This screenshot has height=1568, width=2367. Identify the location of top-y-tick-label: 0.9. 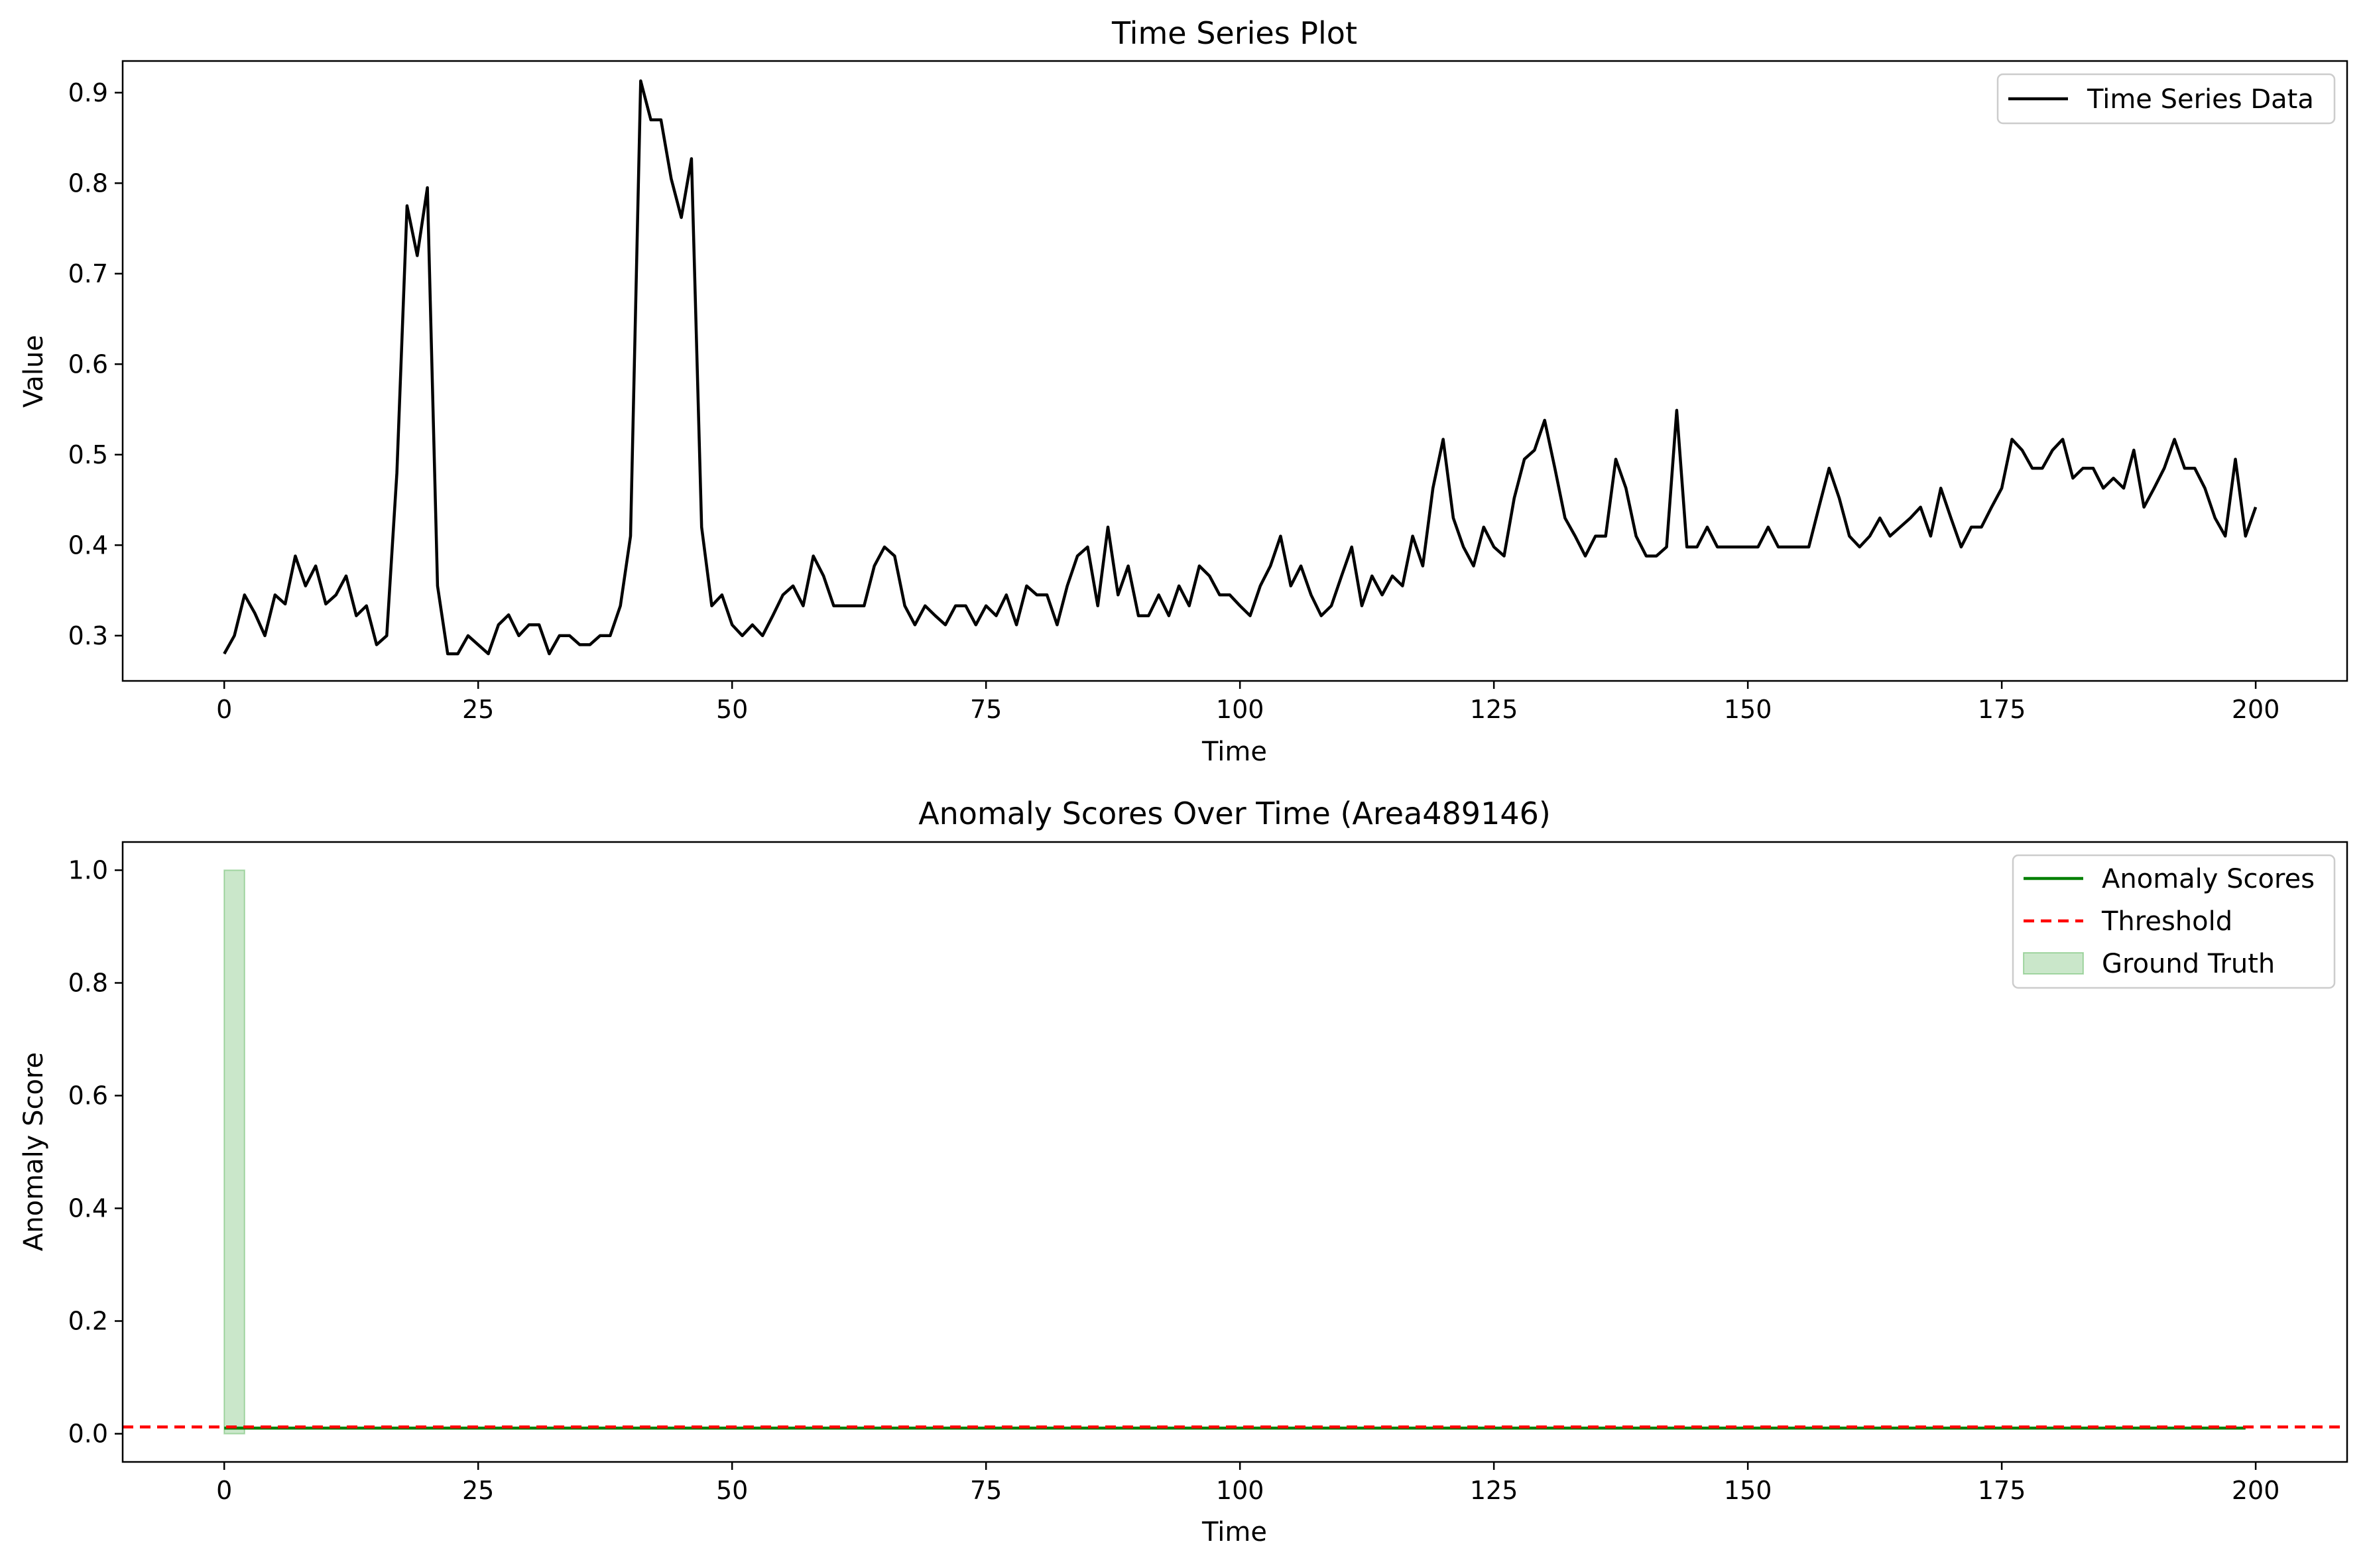
(88, 92).